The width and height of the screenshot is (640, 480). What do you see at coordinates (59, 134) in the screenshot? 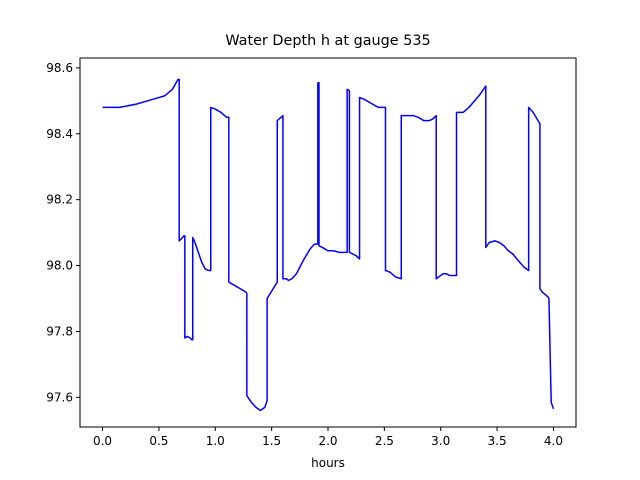
I see `y-tick-label: 98.4` at bounding box center [59, 134].